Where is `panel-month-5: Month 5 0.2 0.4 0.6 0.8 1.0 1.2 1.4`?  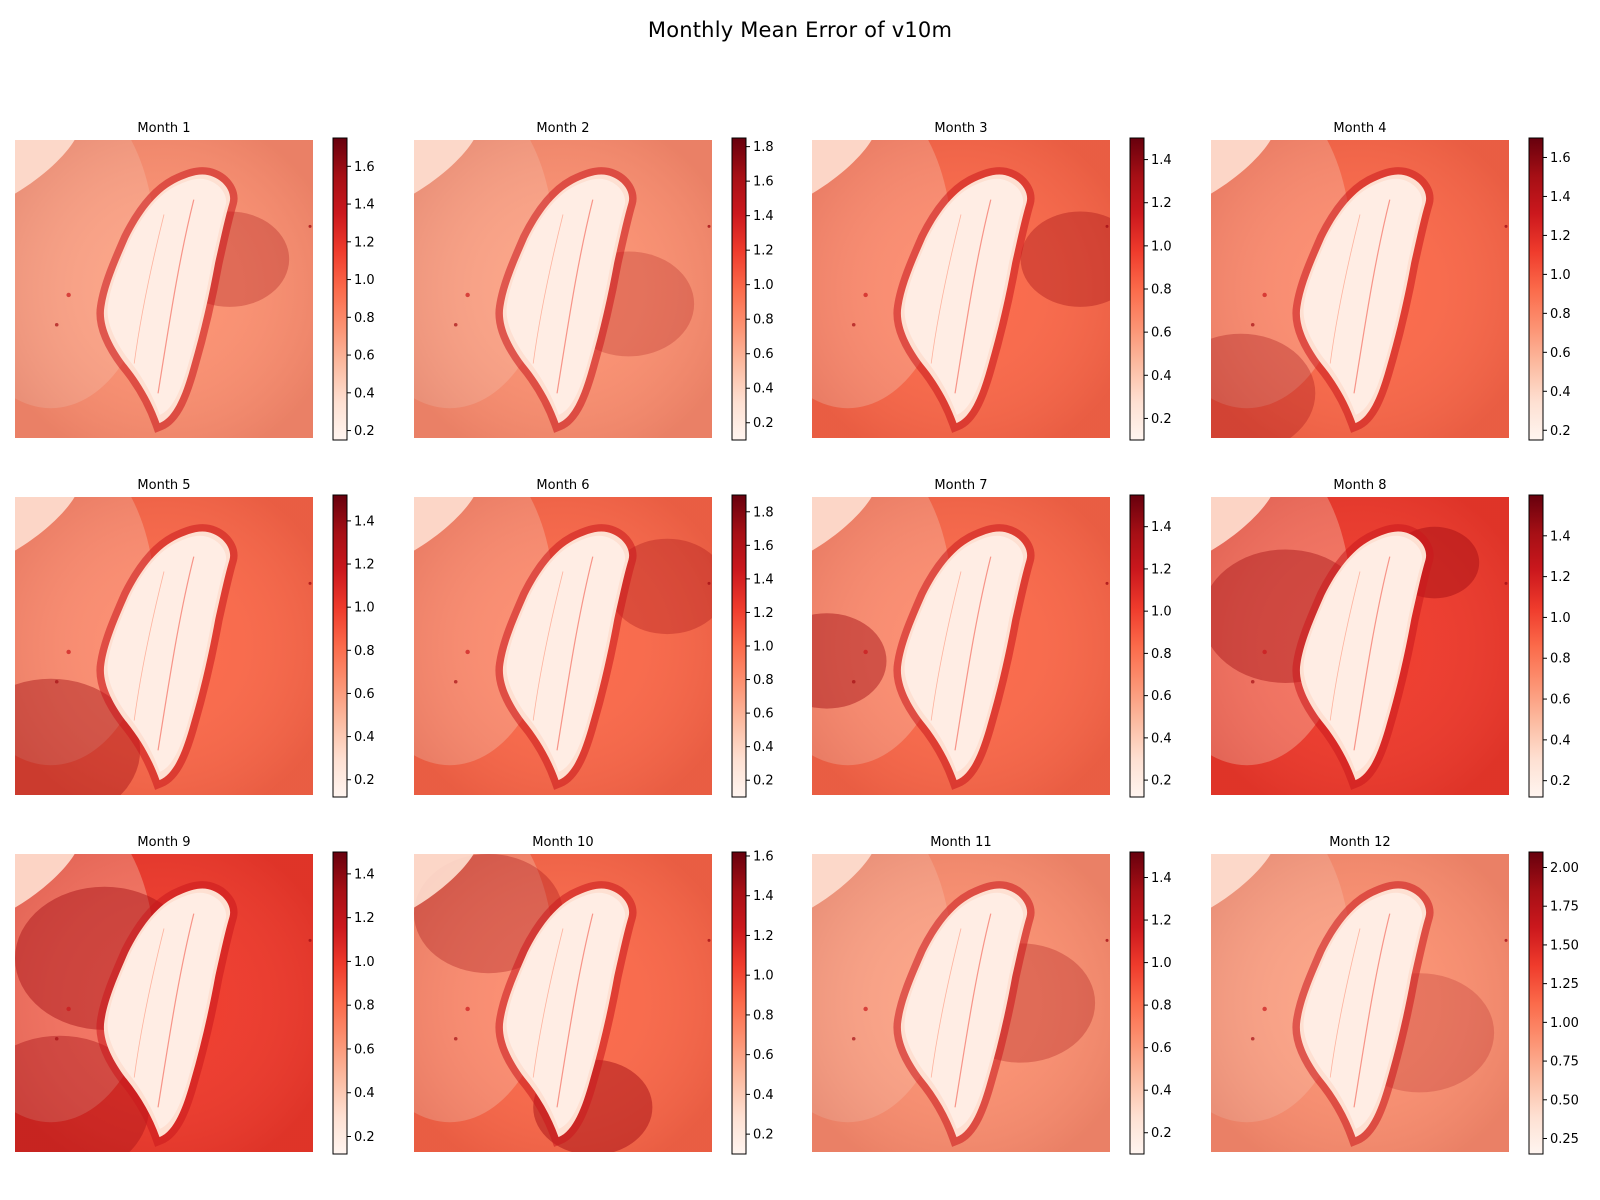
panel-month-5: Month 5 0.2 0.4 0.6 0.8 1.0 1.2 1.4 is located at coordinates (195, 638).